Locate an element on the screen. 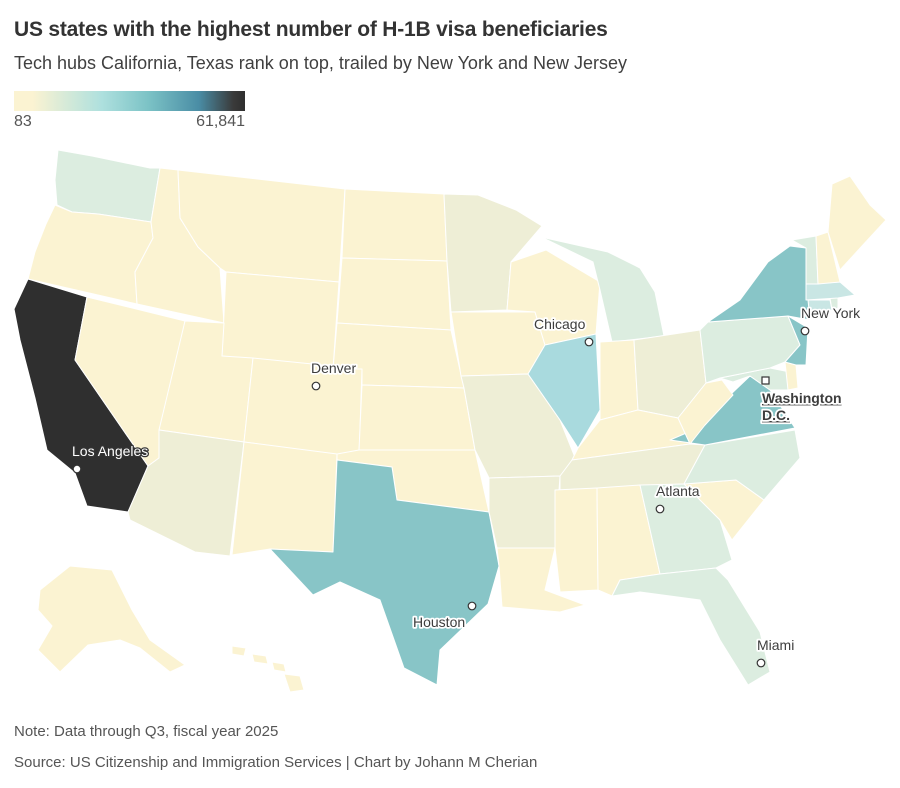  state-arizona is located at coordinates (186, 493).